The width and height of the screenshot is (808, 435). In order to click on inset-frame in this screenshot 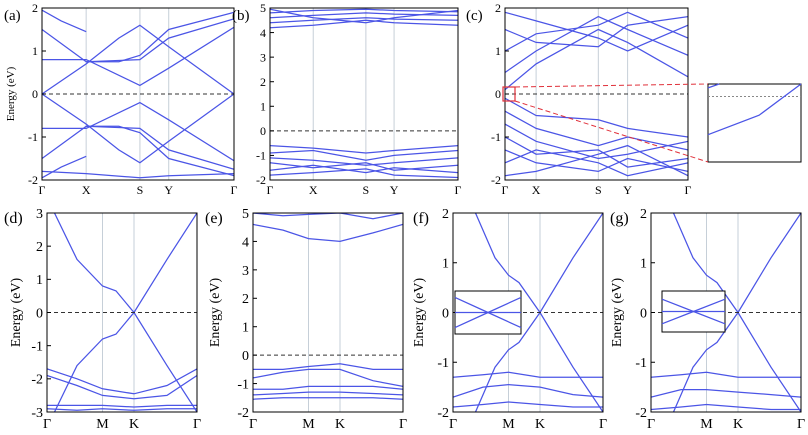, I will do `click(754, 123)`.